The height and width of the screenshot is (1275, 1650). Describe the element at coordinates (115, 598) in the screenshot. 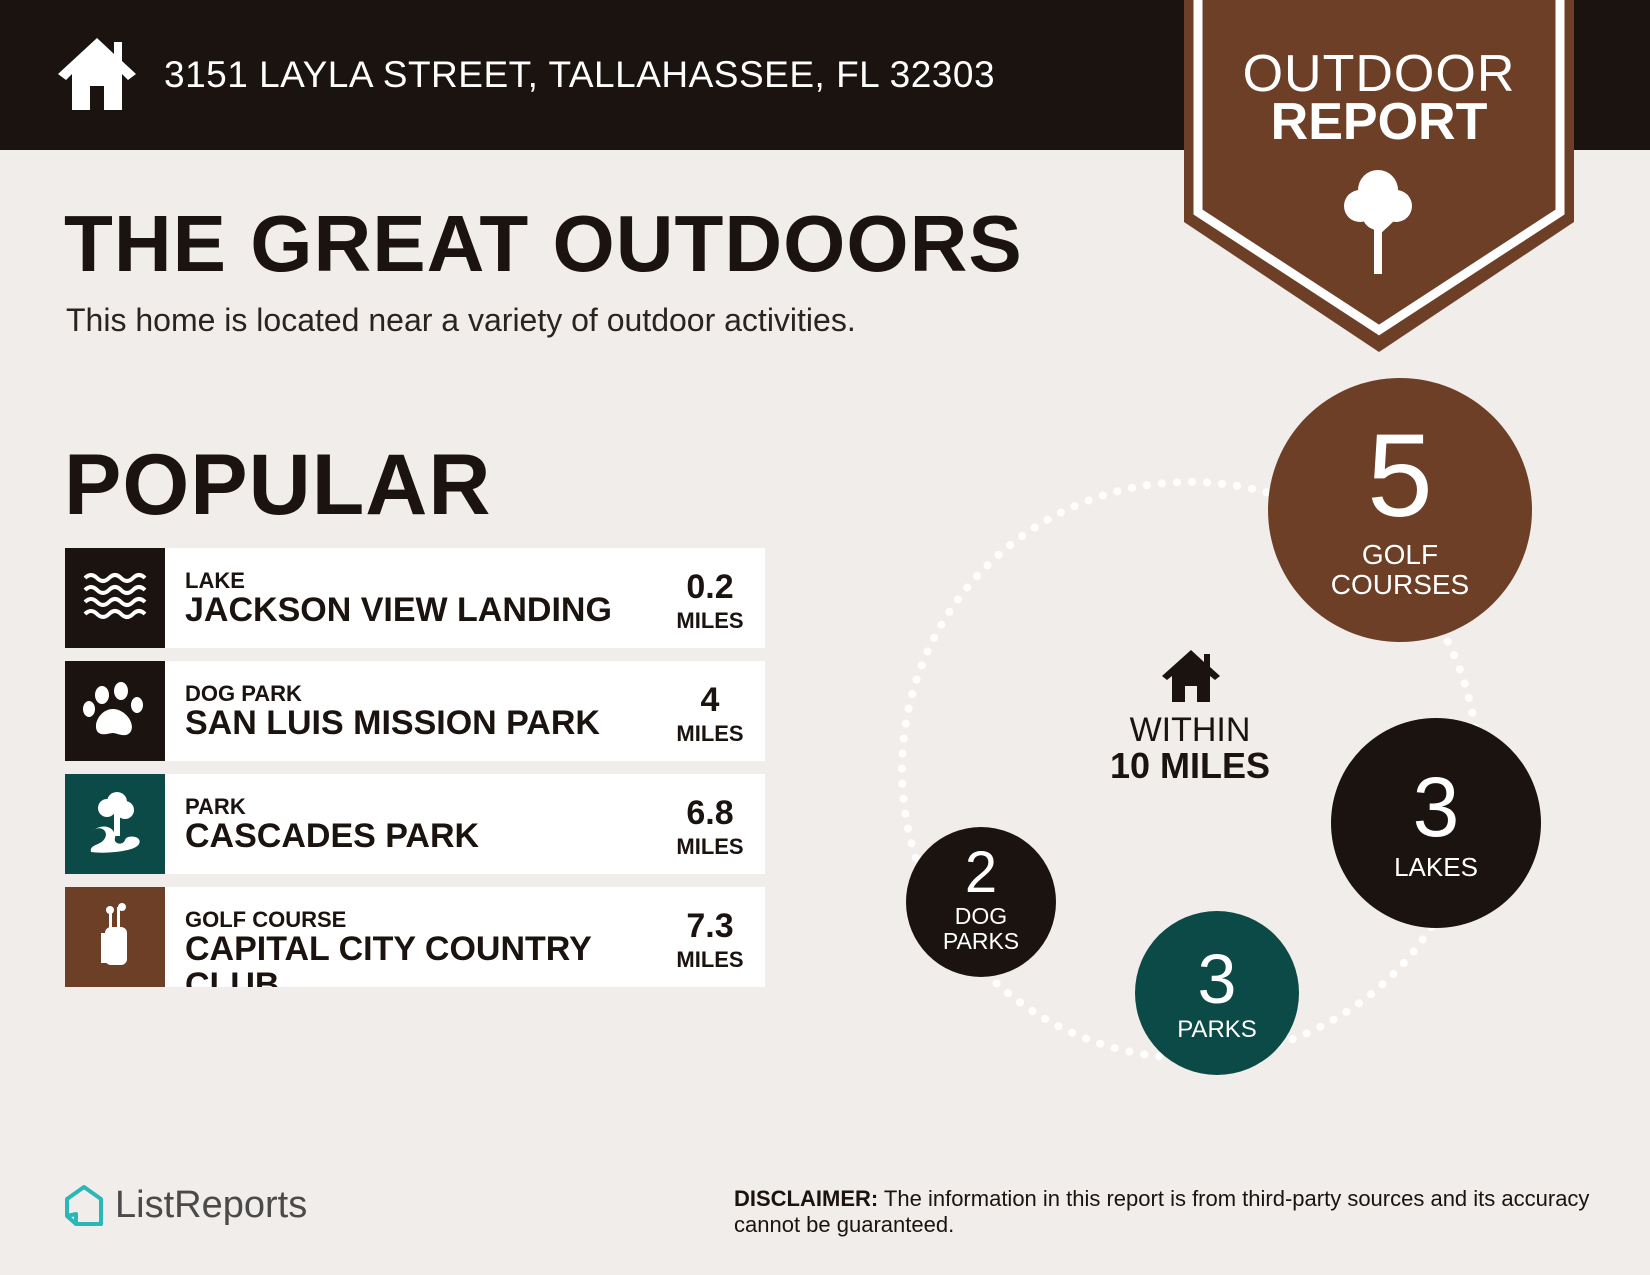

I see `waves-icon` at that location.